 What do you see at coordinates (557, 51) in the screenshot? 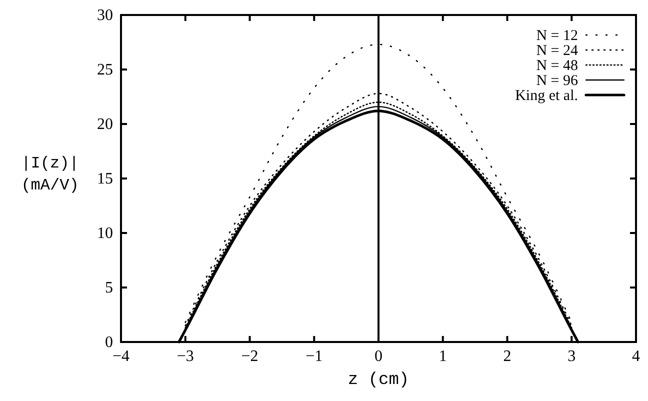
I see `legend-label: N = 24` at bounding box center [557, 51].